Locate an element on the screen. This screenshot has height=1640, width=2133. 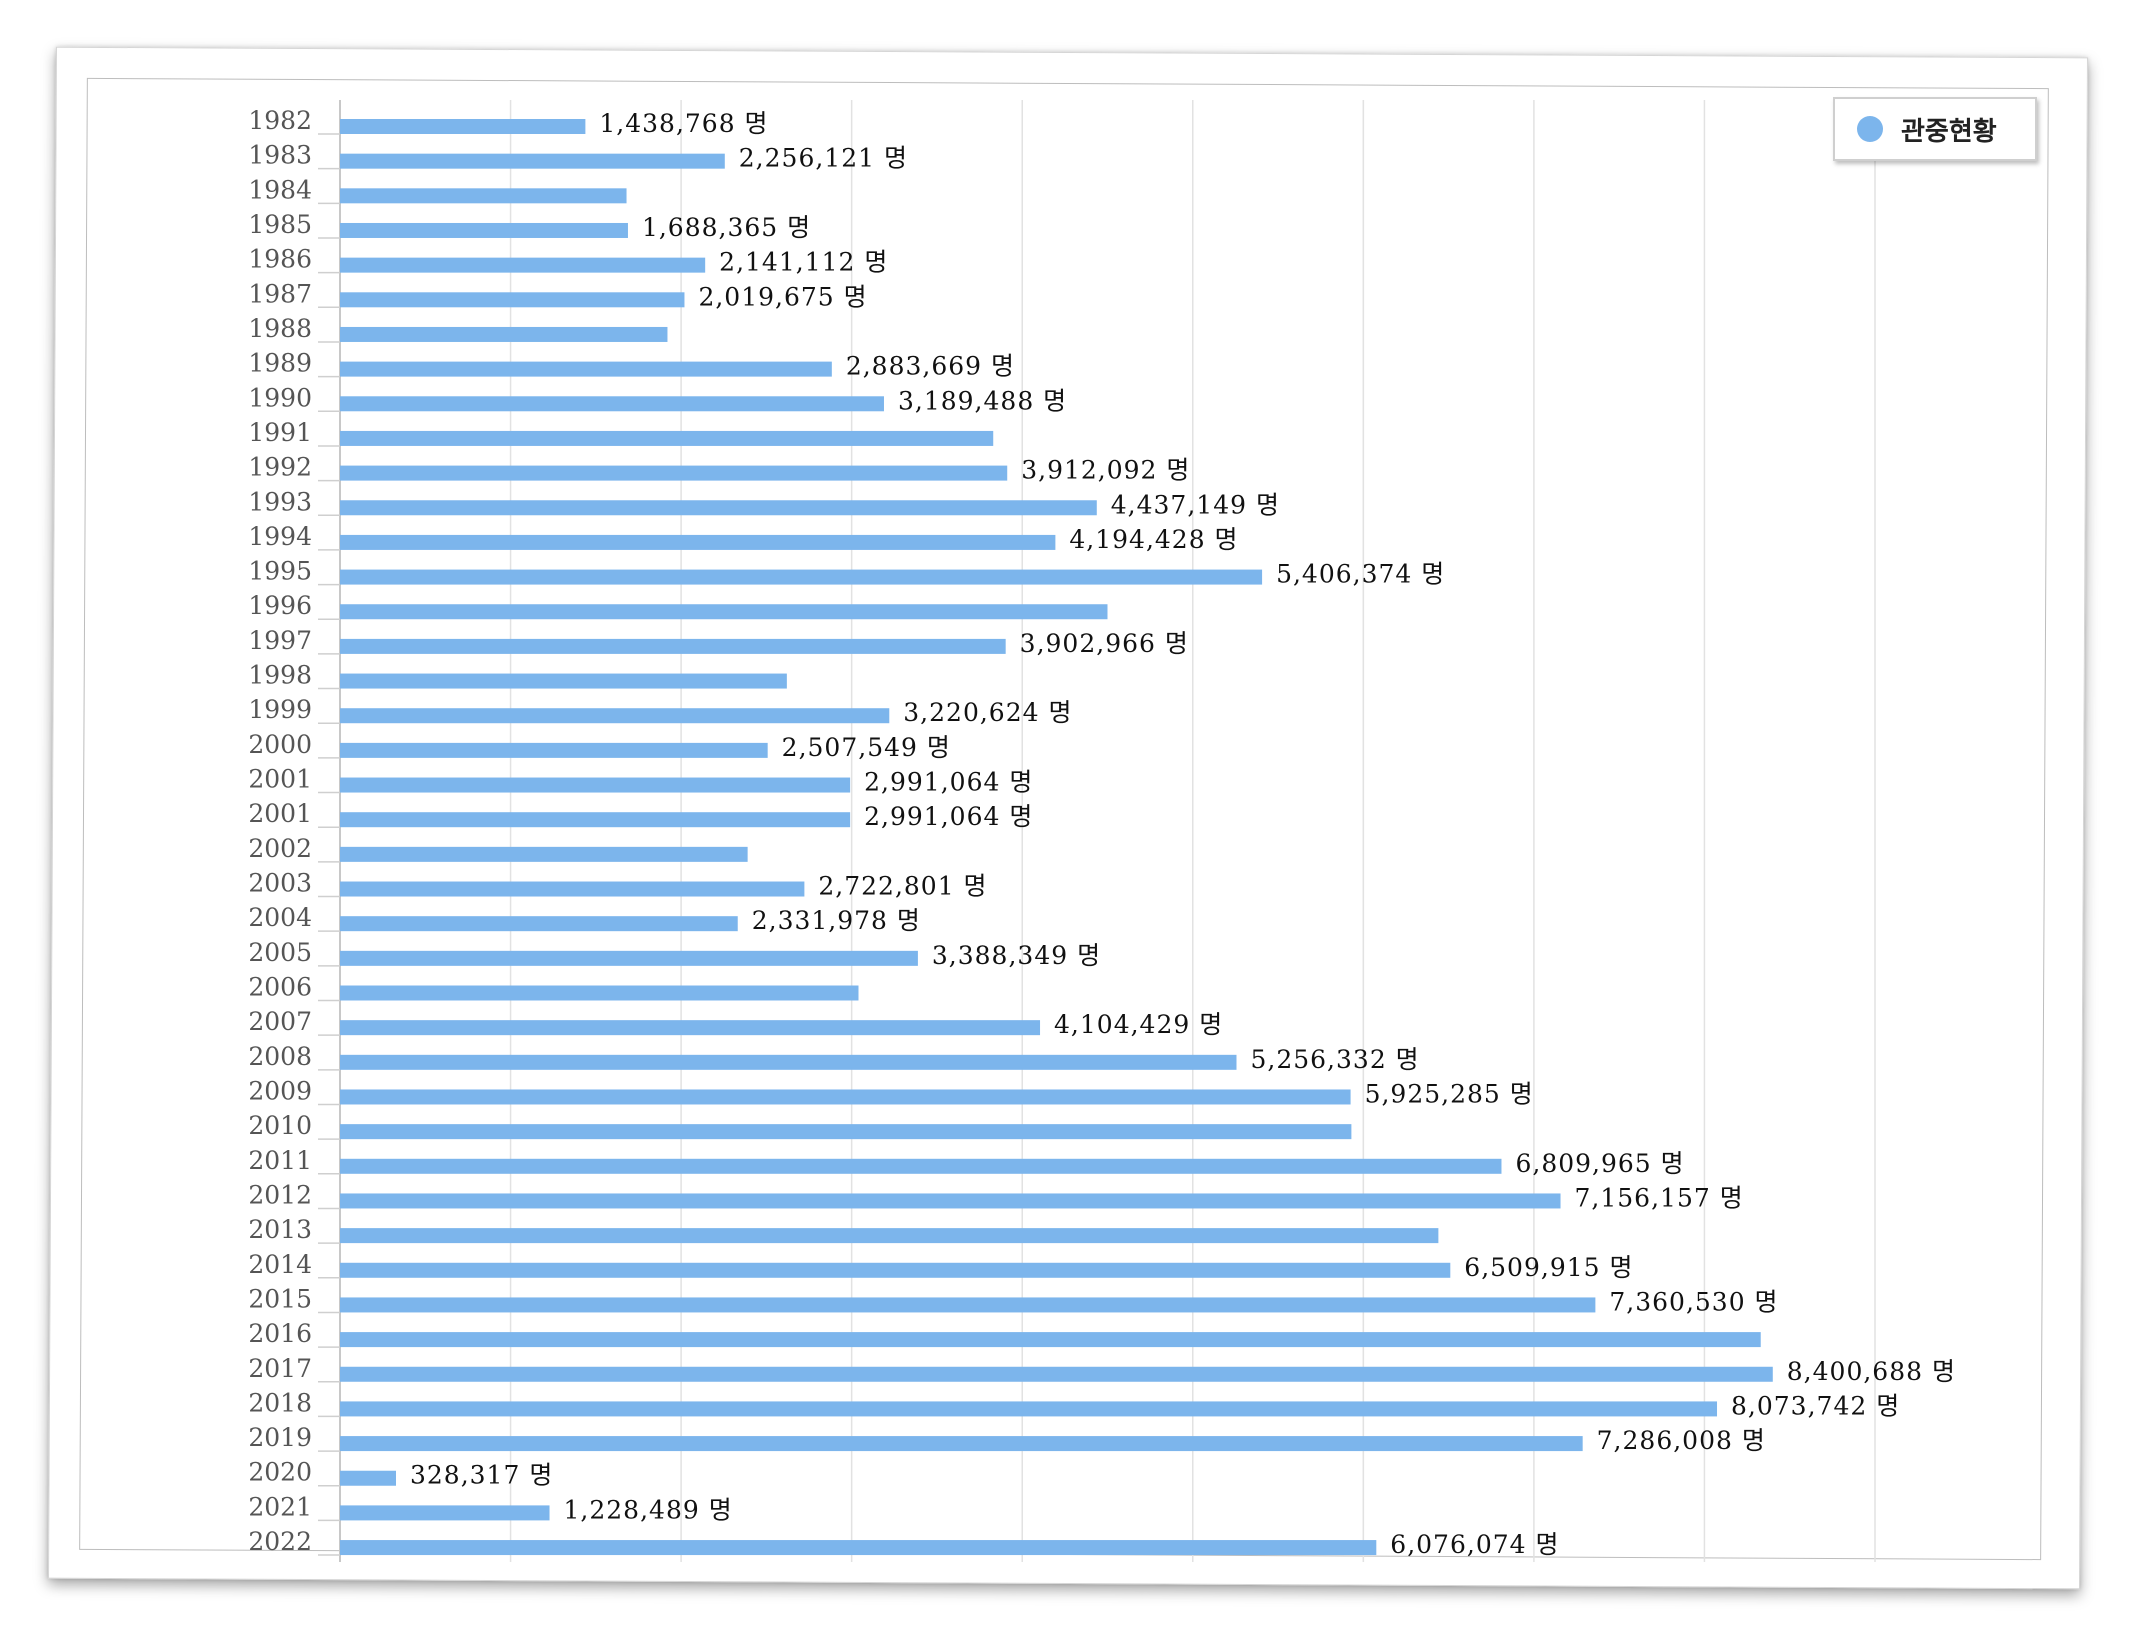
data-label: 5,256,332 명 is located at coordinates (1334, 1059).